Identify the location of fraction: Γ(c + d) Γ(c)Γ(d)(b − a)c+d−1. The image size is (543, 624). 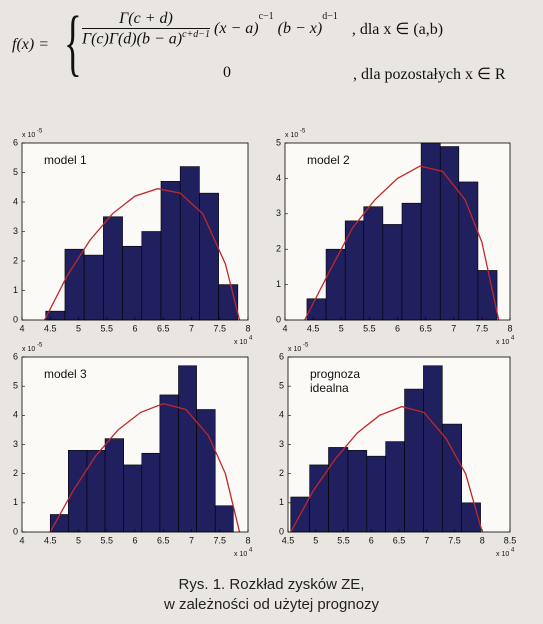
(146, 29).